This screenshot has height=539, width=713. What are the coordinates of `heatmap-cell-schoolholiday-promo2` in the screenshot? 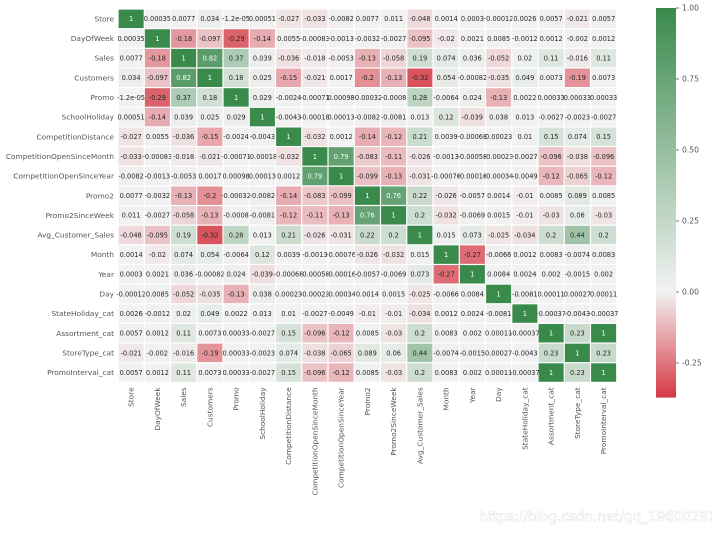 It's located at (367, 117).